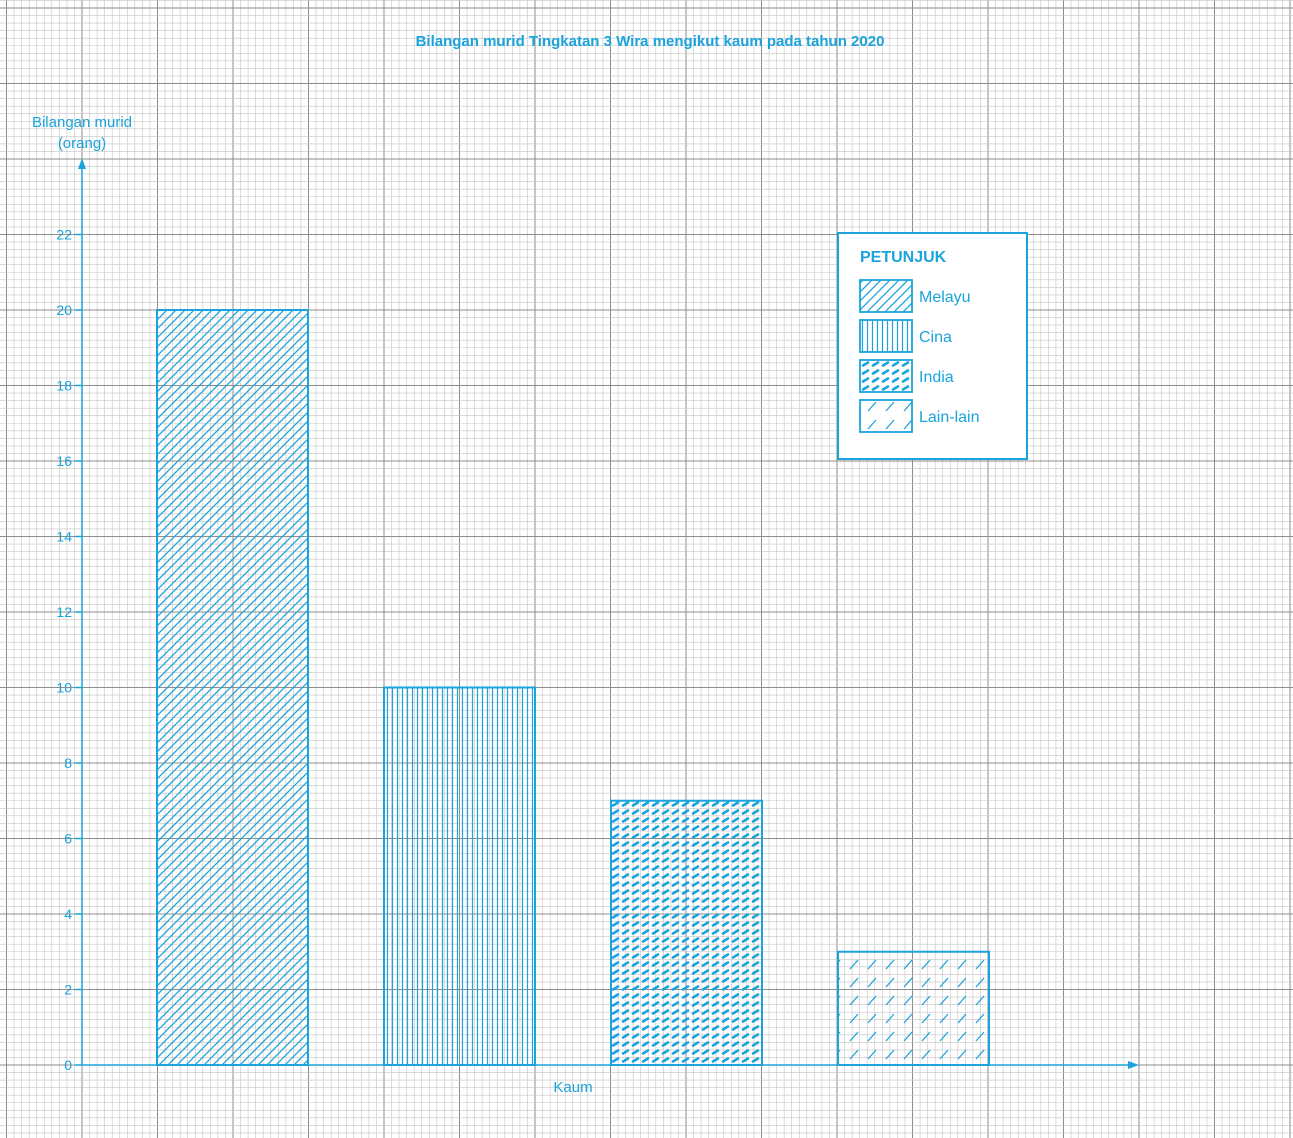 This screenshot has width=1293, height=1138. What do you see at coordinates (64, 310) in the screenshot?
I see `y-tick-label: 20` at bounding box center [64, 310].